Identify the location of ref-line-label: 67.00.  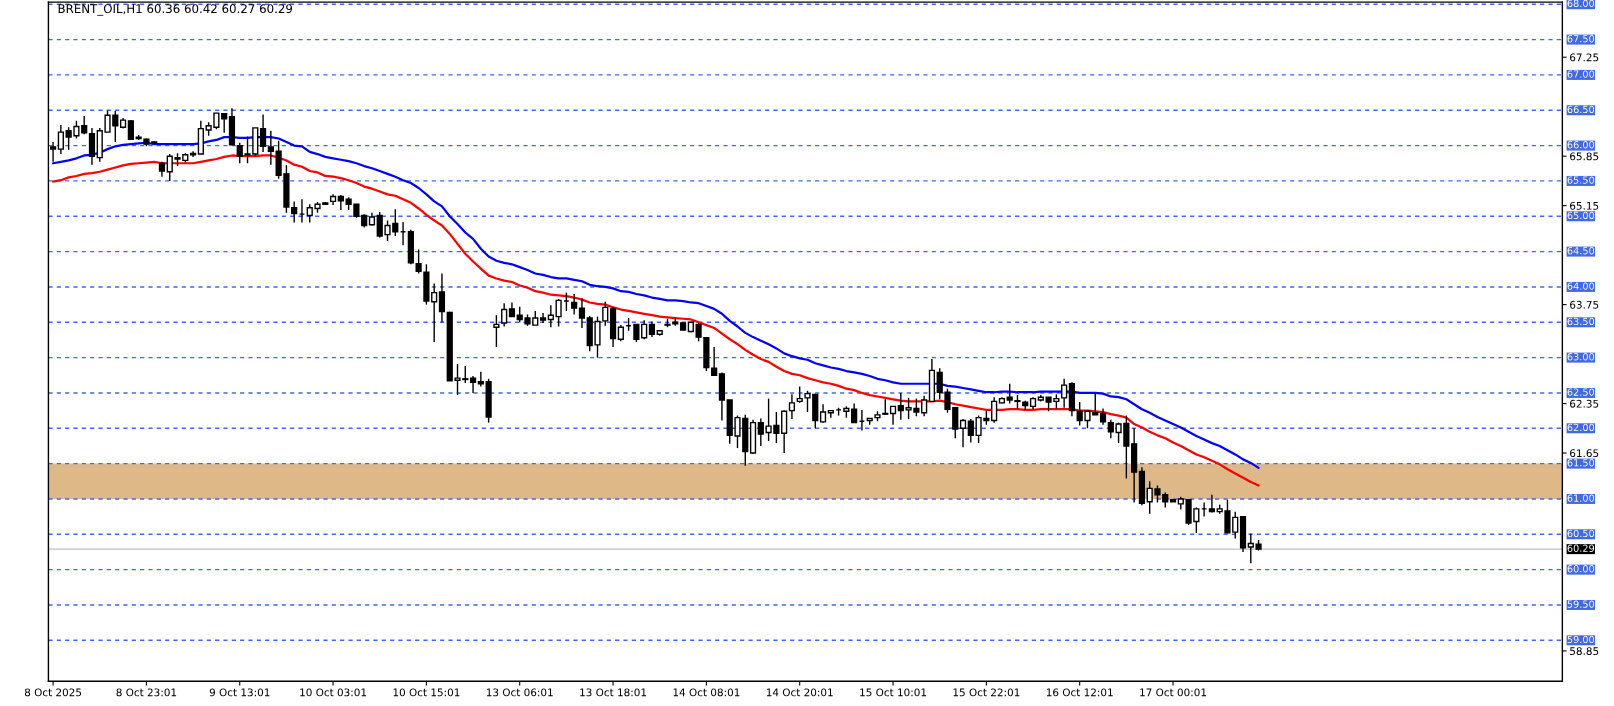
(1581, 74).